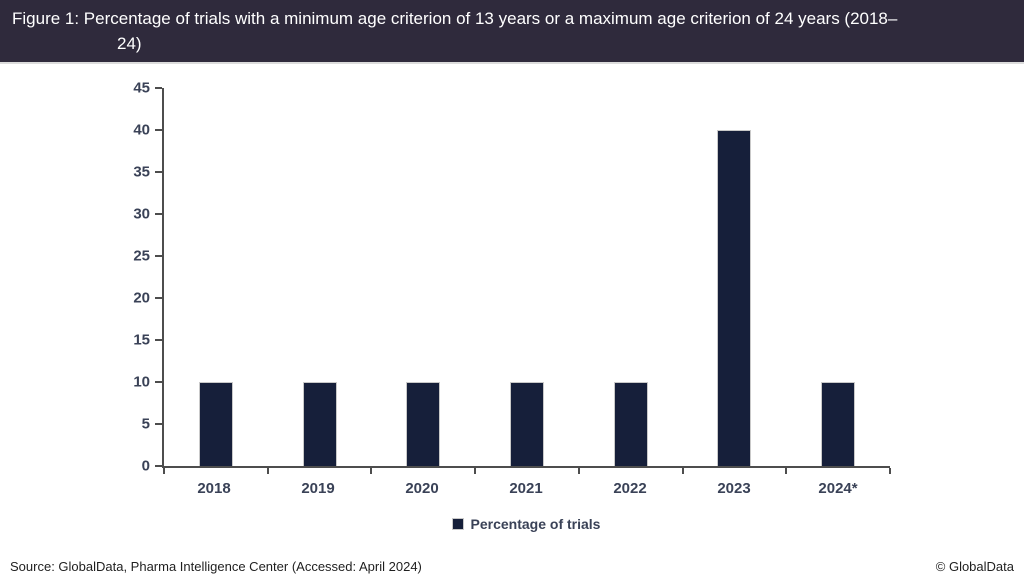  Describe the element at coordinates (734, 298) in the screenshot. I see `bar-2023` at that location.